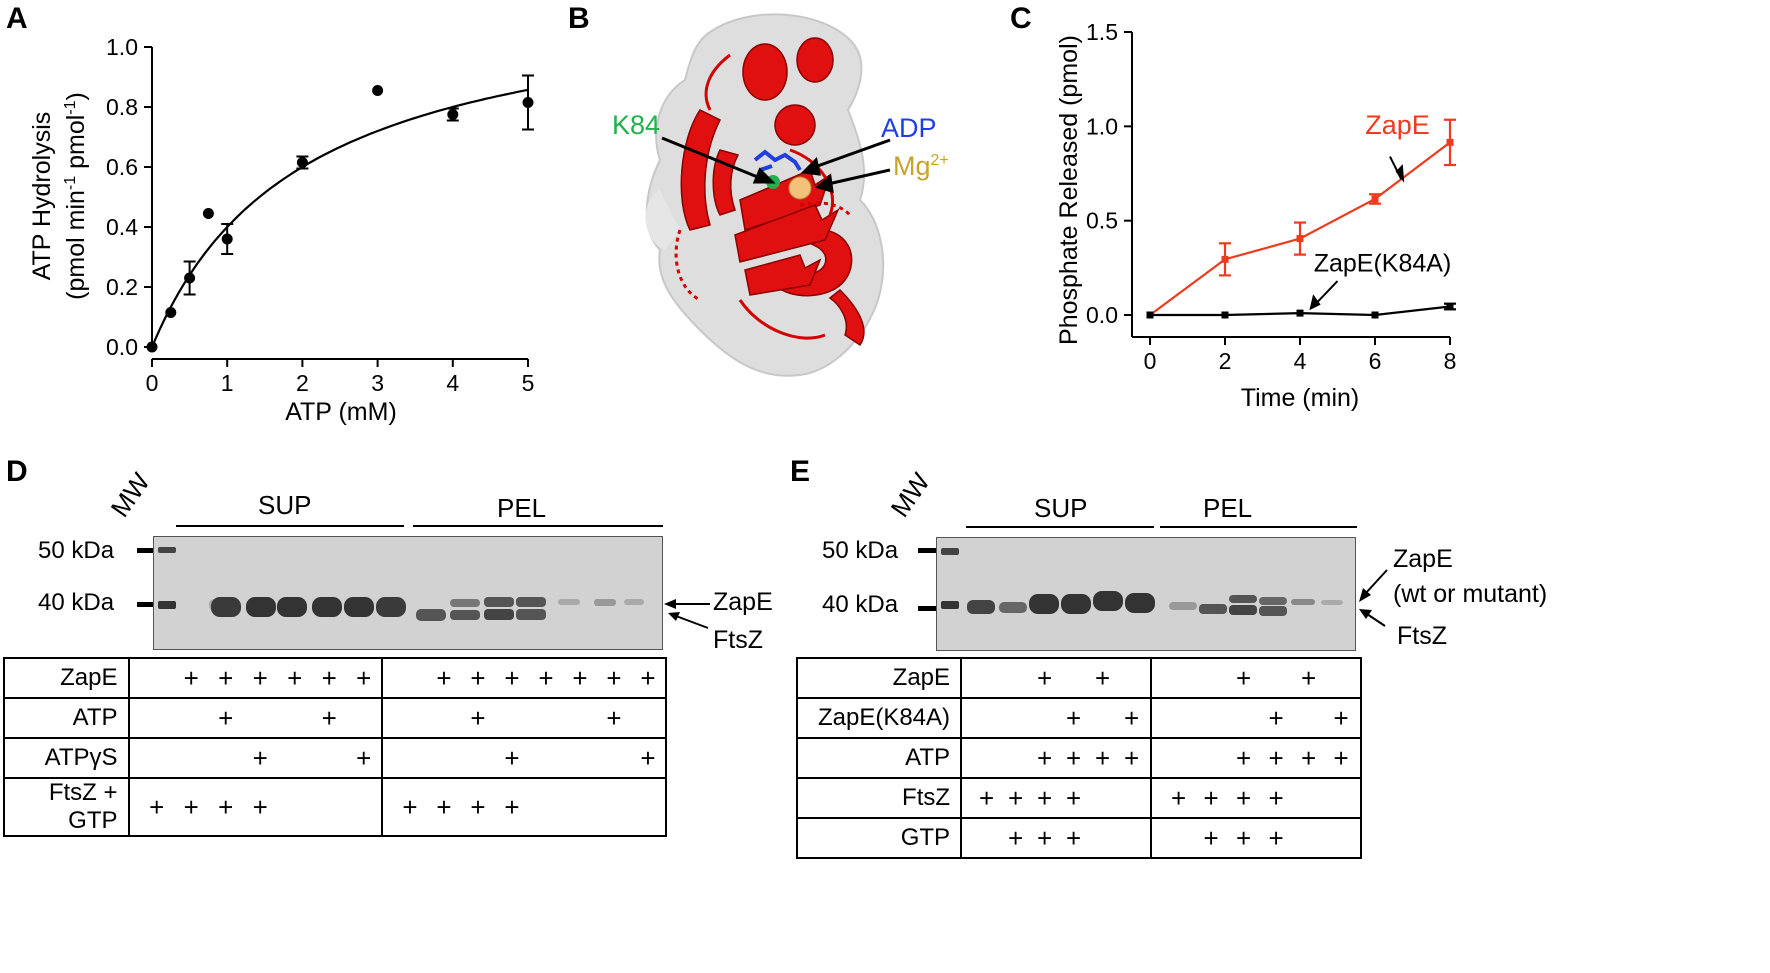 The width and height of the screenshot is (1770, 973). I want to click on gel-d-mw-label: MW, so click(130, 495).